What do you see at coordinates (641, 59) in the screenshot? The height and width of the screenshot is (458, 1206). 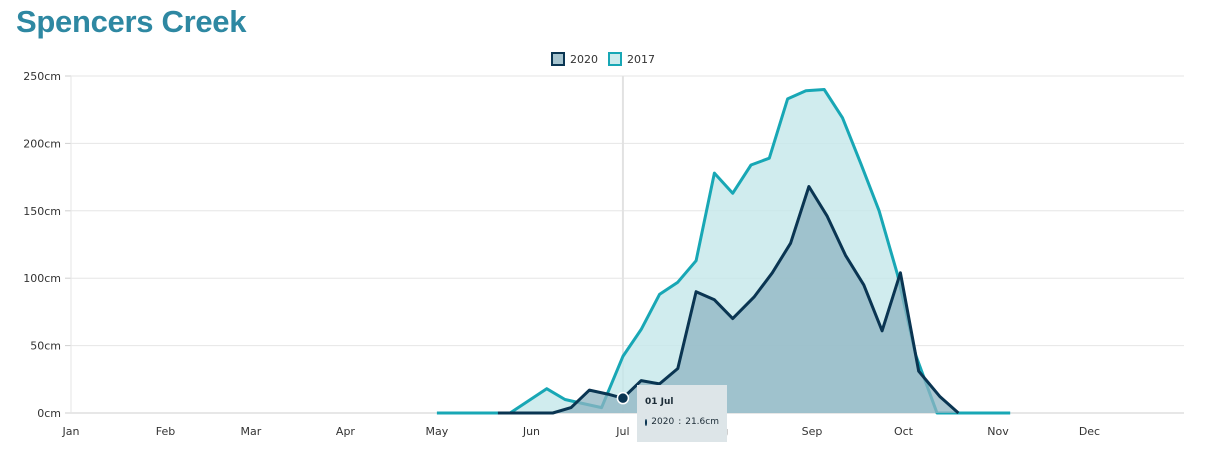 I see `legend-label-2017: 2017` at bounding box center [641, 59].